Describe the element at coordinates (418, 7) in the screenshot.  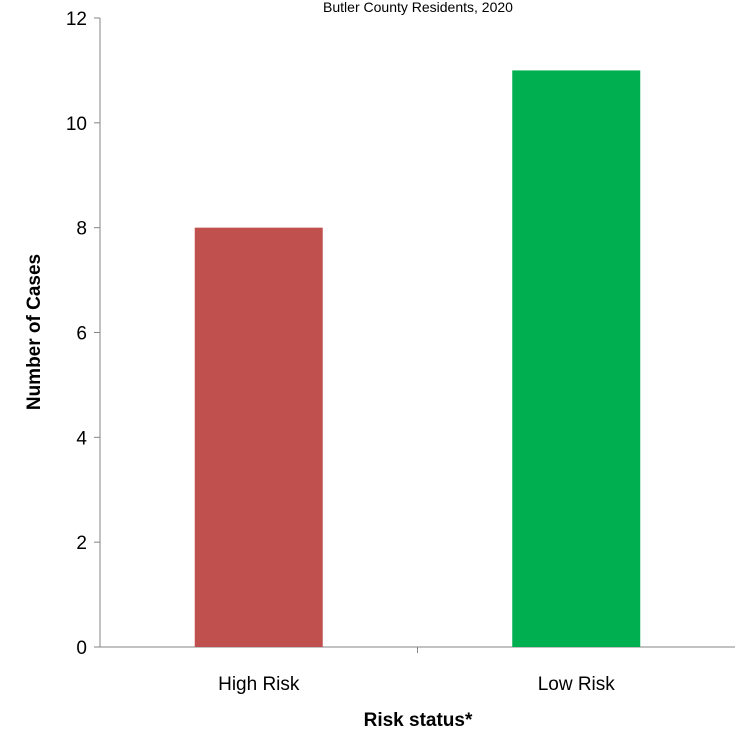
I see `chart-subtitle: Butler County Residents, 2020` at that location.